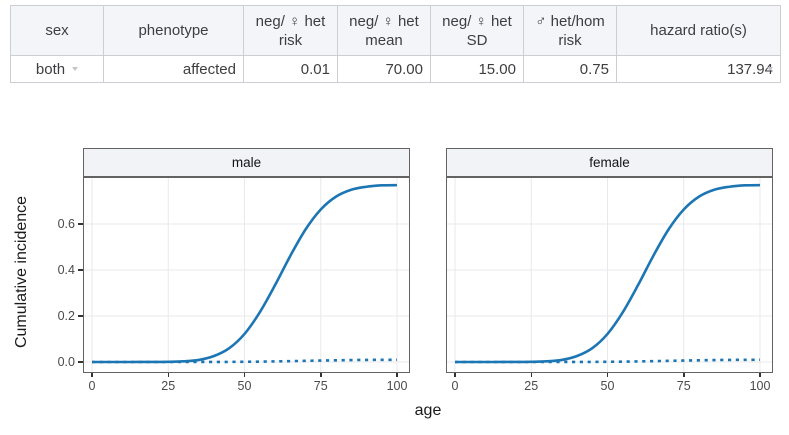 The width and height of the screenshot is (789, 435). What do you see at coordinates (21, 272) in the screenshot?
I see `y-axis-title: Cumulative incidence` at bounding box center [21, 272].